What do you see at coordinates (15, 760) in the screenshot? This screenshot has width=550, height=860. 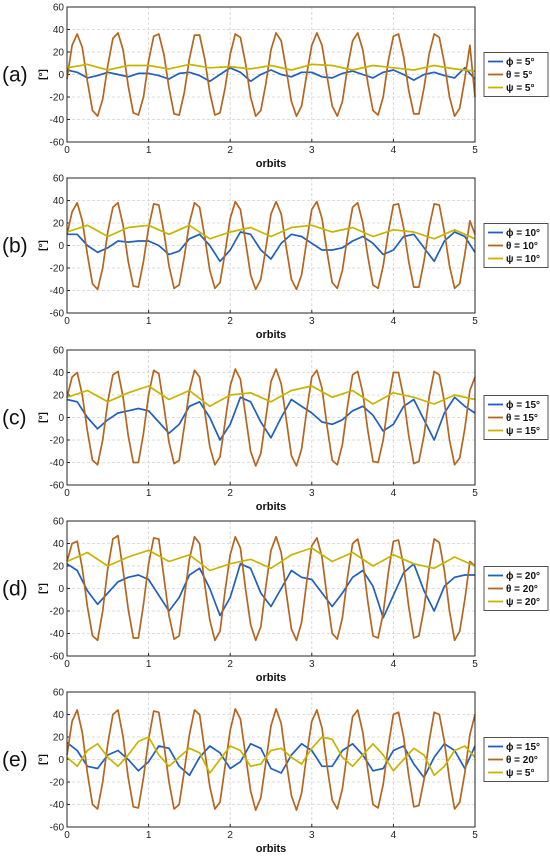 I see `panel-label: (e)` at bounding box center [15, 760].